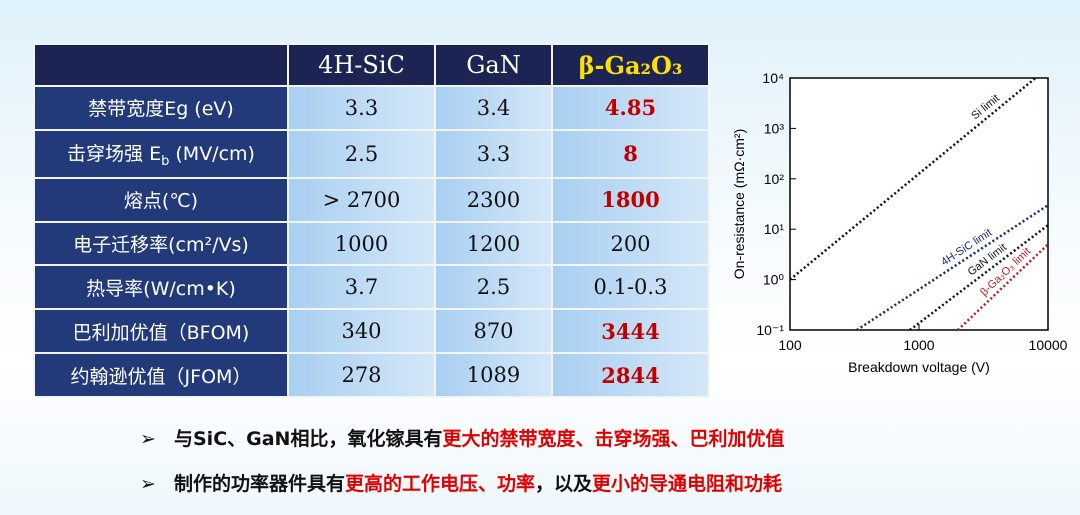 The image size is (1080, 515). Describe the element at coordinates (774, 280) in the screenshot. I see `y-tick-label: 10⁰` at that location.